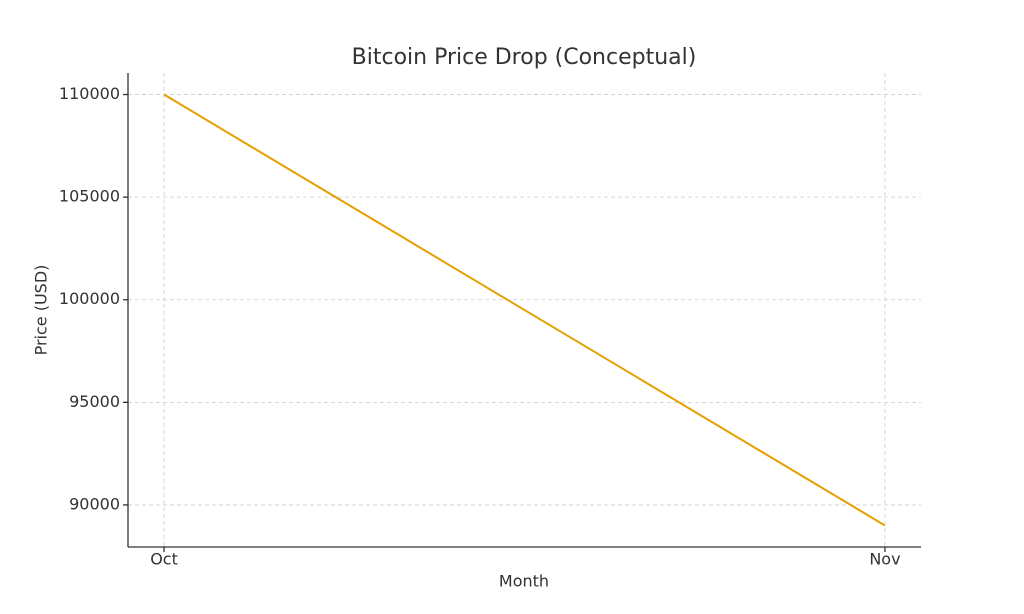  I want to click on x-axis-label: Month, so click(524, 581).